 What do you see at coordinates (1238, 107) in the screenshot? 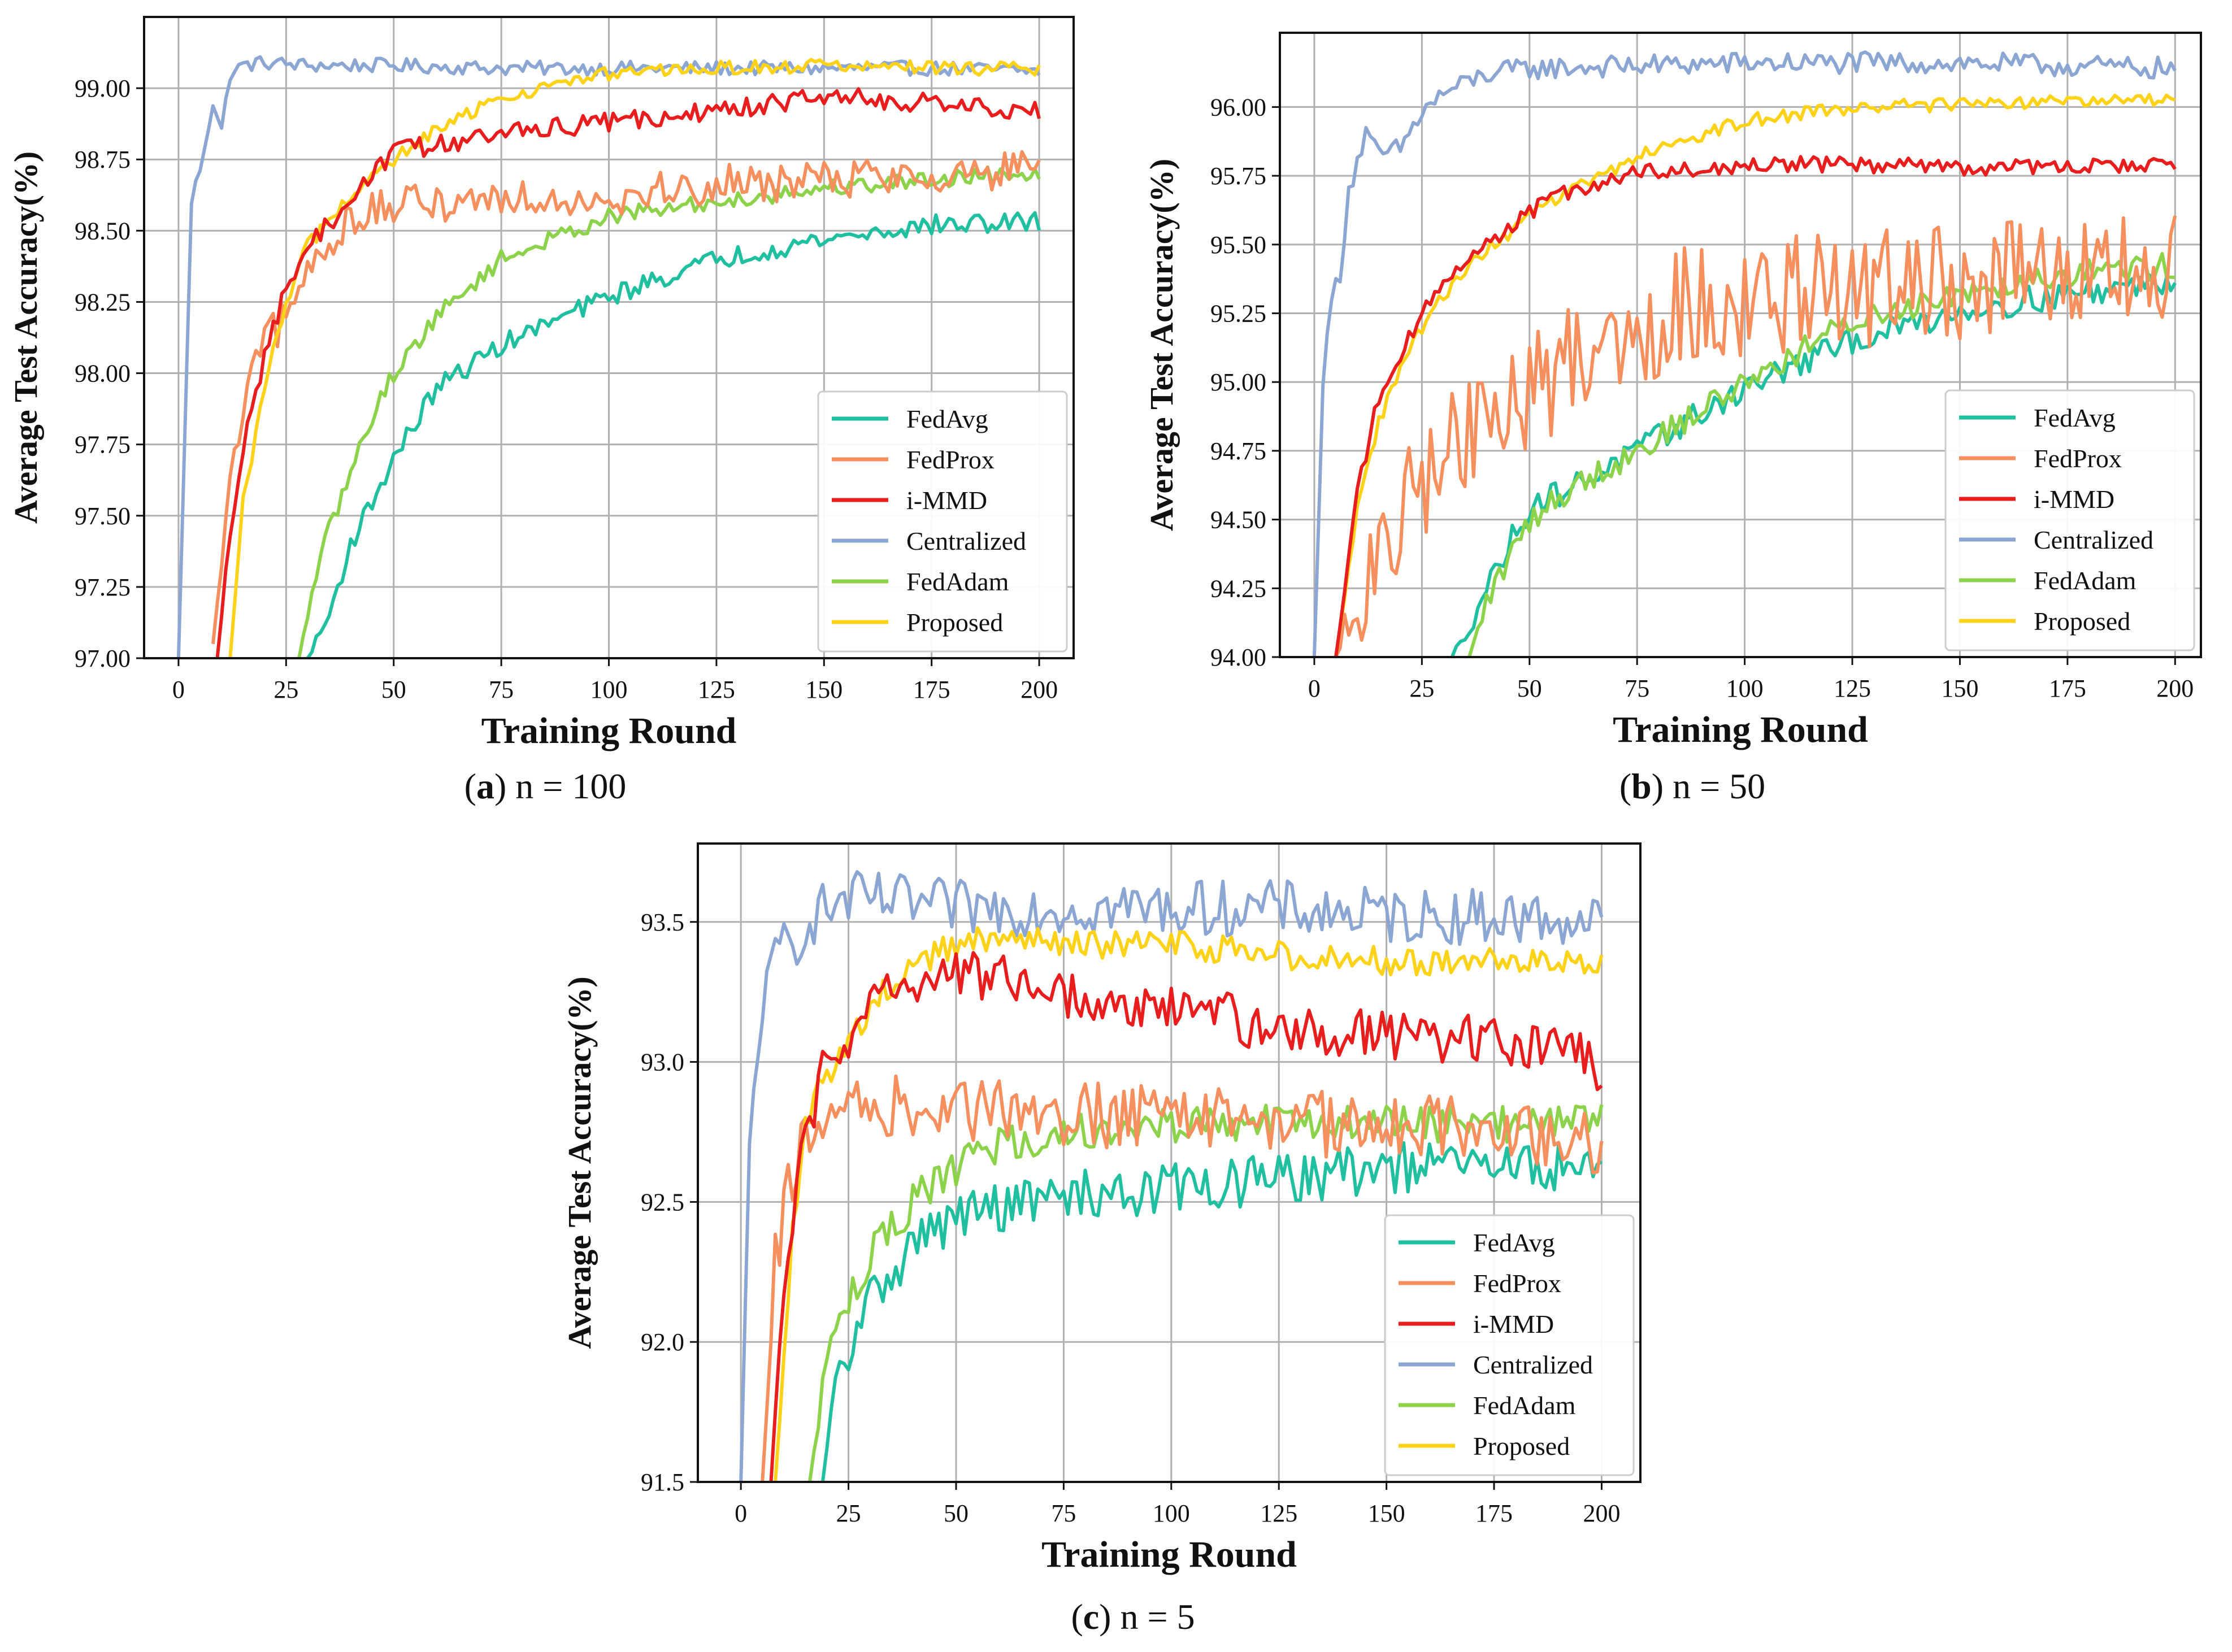
I see `y-tick-label: 96.00` at bounding box center [1238, 107].